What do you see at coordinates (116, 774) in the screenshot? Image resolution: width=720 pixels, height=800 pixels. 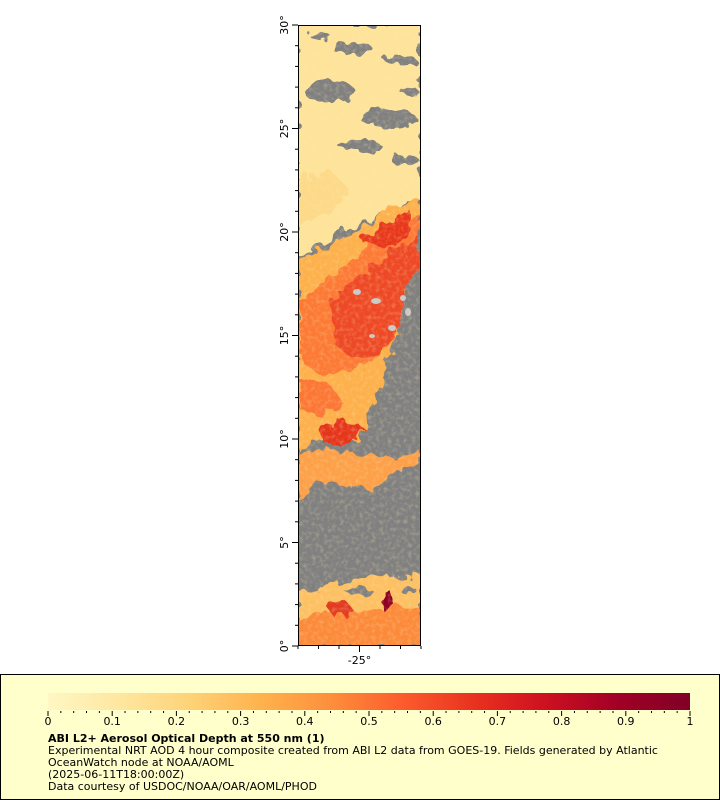 I see `legend-timestamp: (2025-06-11T18:00:00Z)` at bounding box center [116, 774].